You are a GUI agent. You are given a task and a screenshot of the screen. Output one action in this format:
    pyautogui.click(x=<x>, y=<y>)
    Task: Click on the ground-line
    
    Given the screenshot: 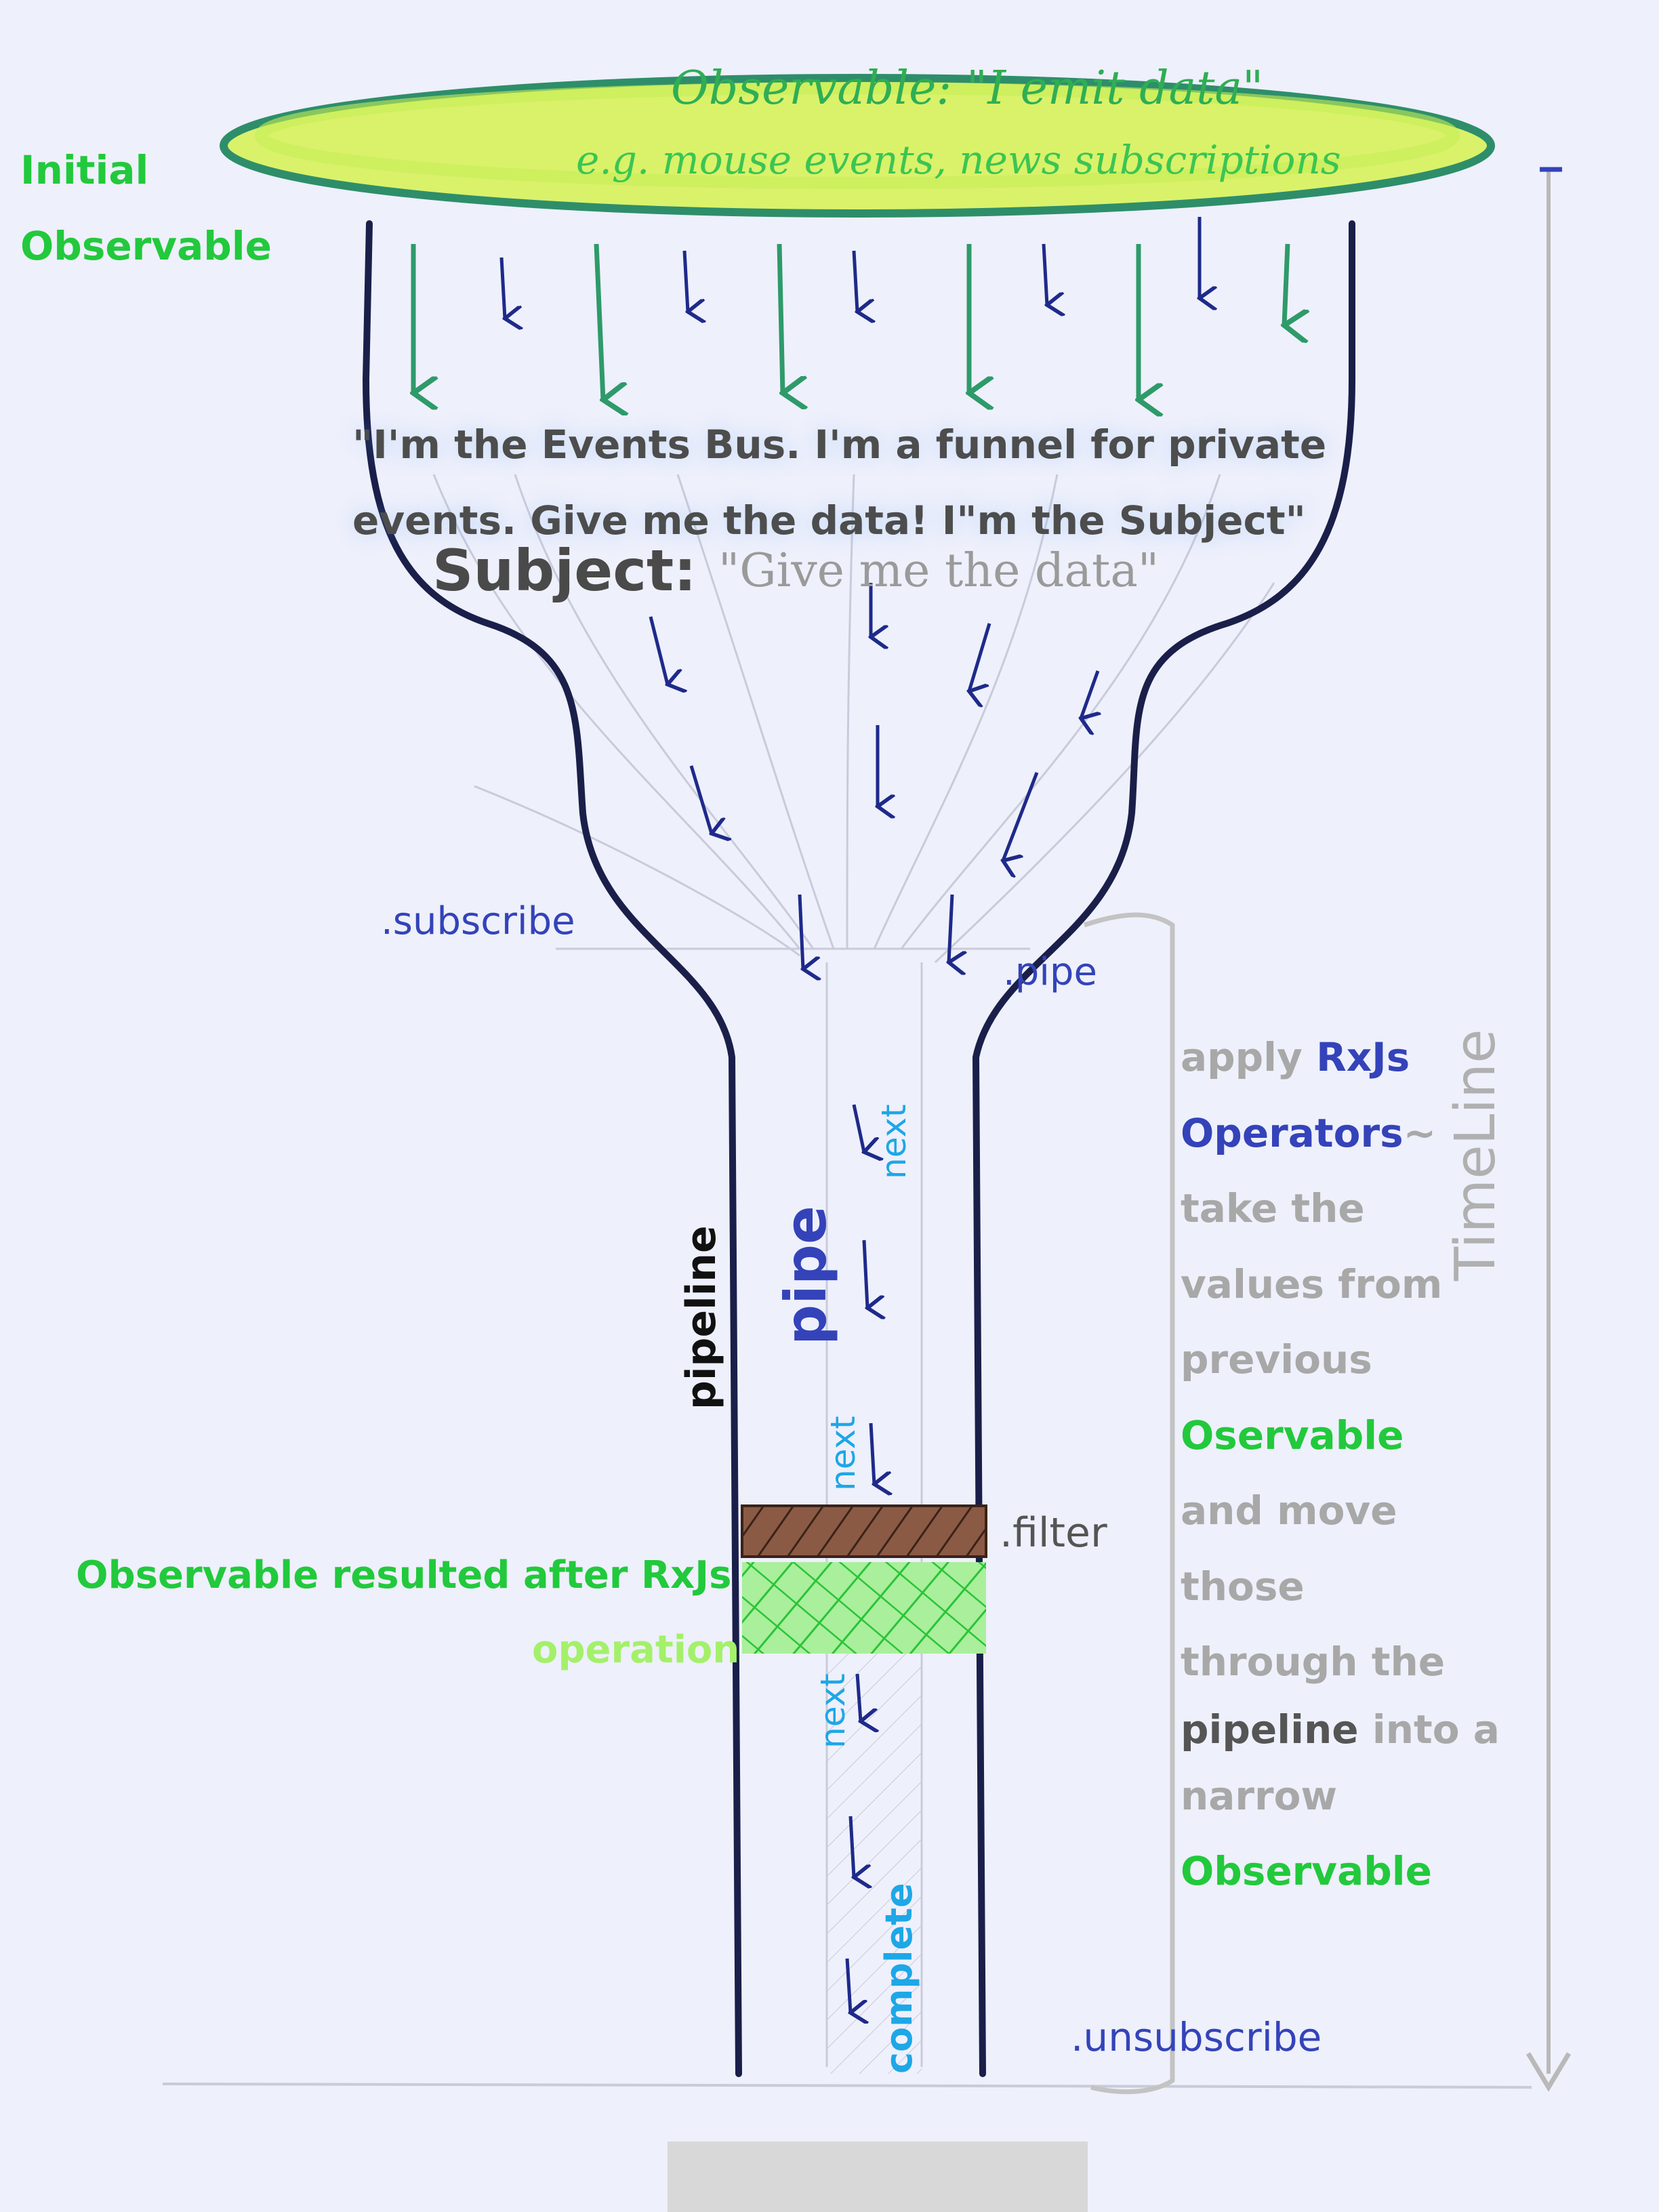 What is the action you would take?
    pyautogui.click(x=847, y=2086)
    